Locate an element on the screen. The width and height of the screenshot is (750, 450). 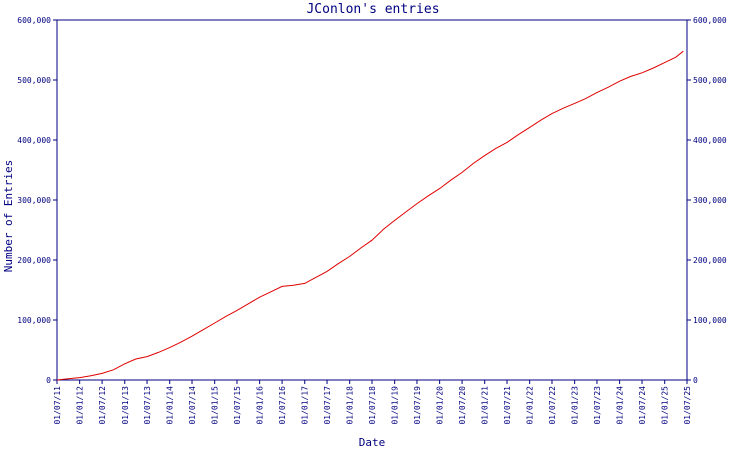
y-tick-label-right: 300,000 is located at coordinates (710, 200).